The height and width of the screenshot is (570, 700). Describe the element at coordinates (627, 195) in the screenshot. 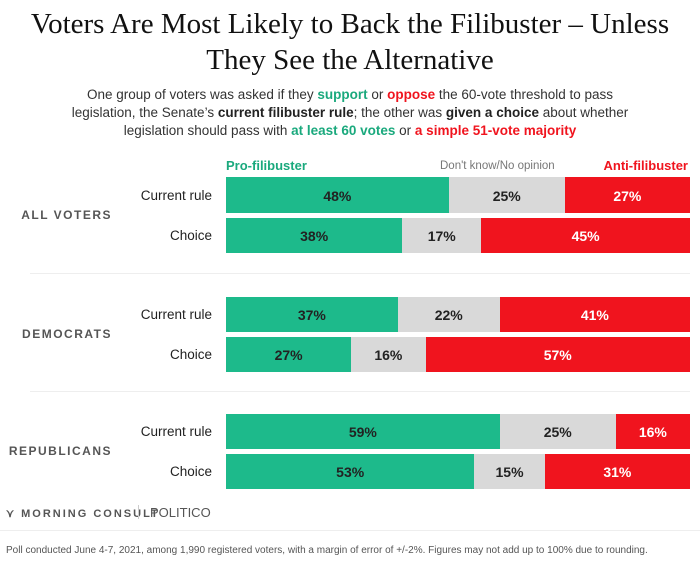

I see `bar-anti: 27%` at that location.